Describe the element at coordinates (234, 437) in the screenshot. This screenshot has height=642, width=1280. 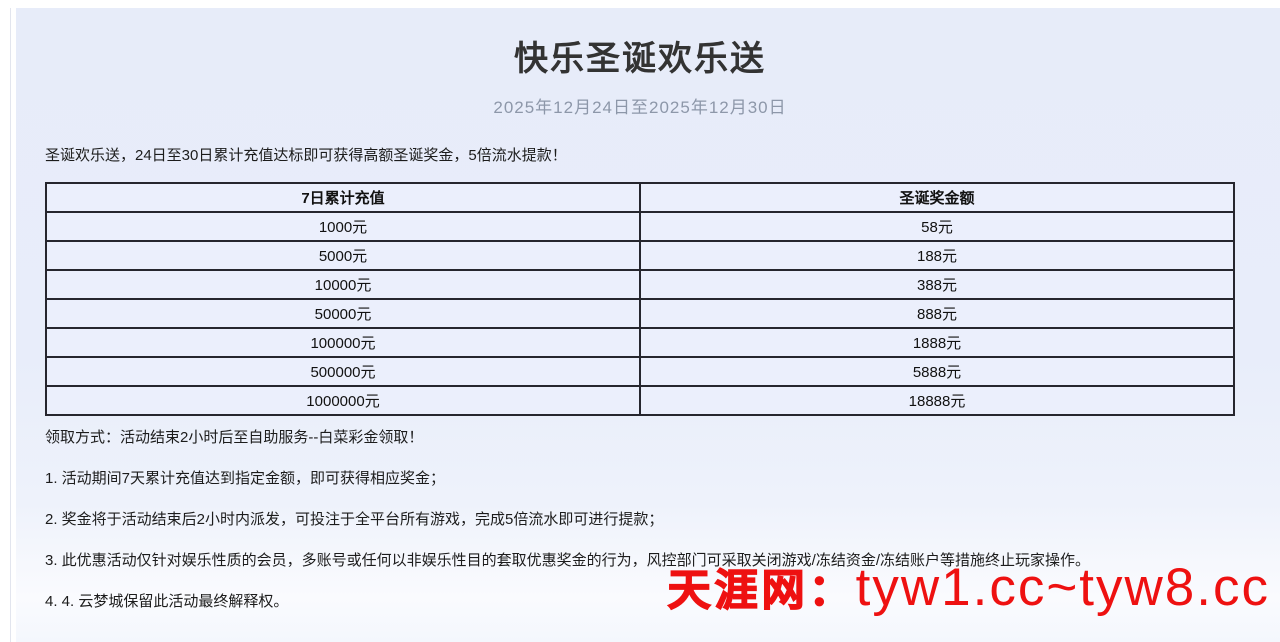
I see `claim-method-text: 领取方式：活动结束2小时后至自助服务--白菜彩金领取！` at that location.